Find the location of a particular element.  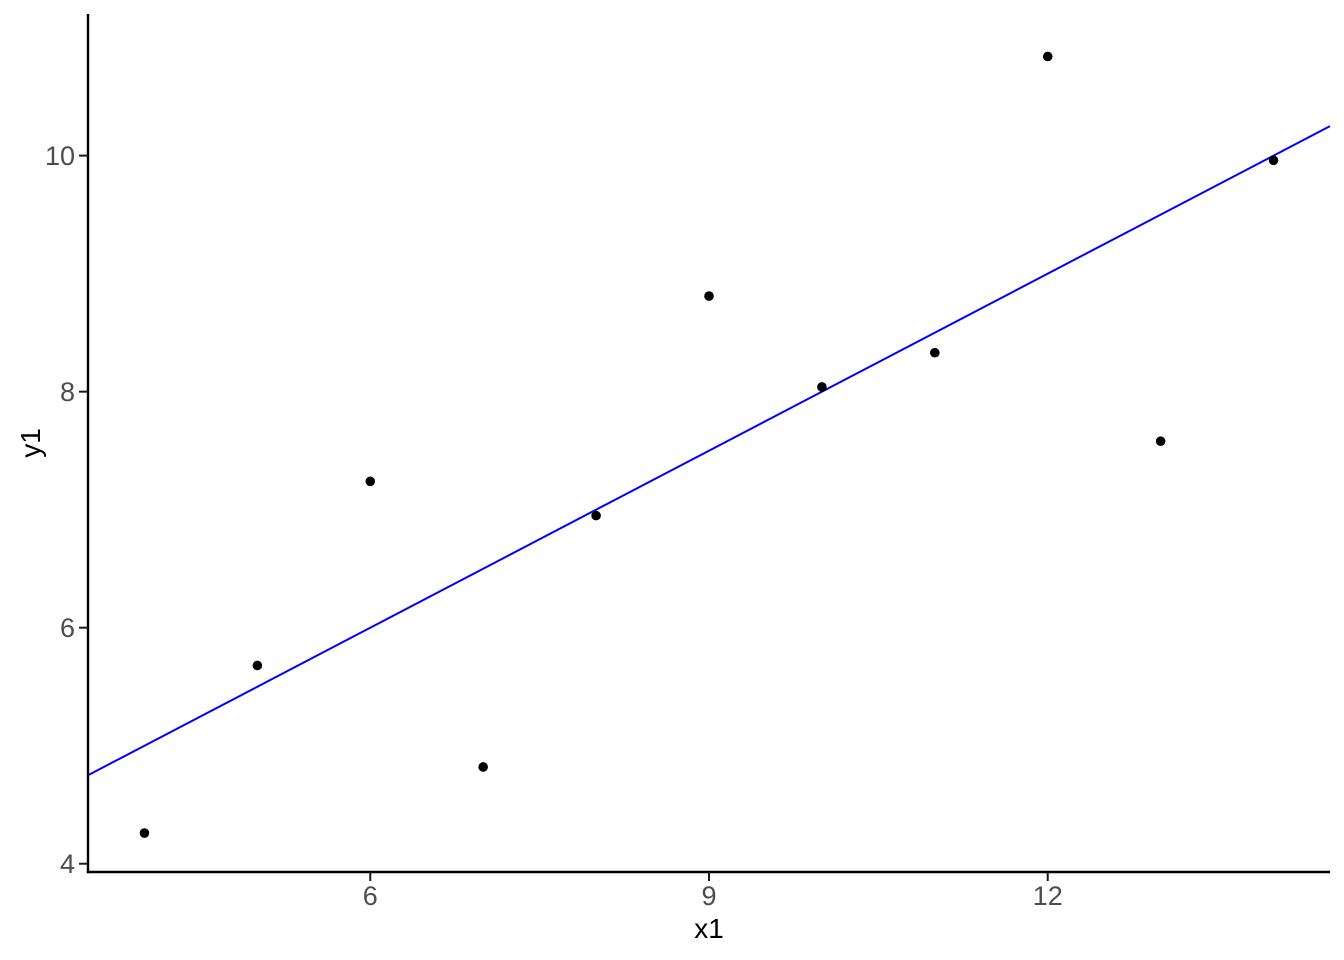

y-tick-label: 4 is located at coordinates (67, 864).